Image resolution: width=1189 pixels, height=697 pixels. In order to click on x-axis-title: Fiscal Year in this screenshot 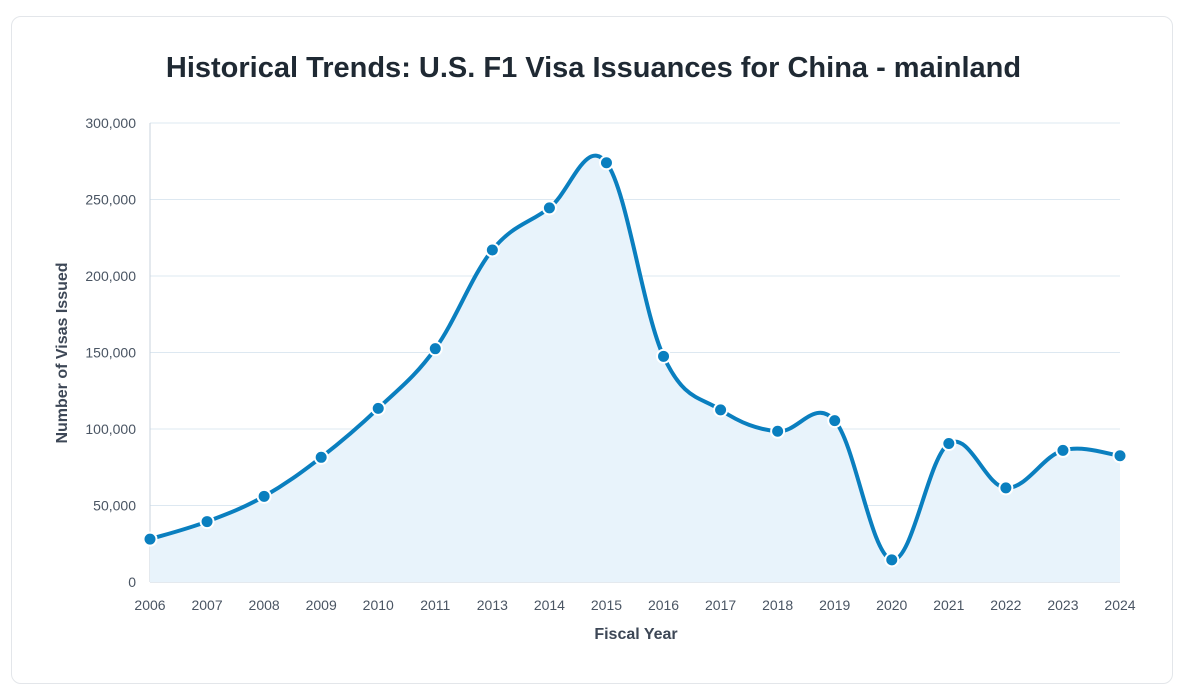, I will do `click(635, 634)`.